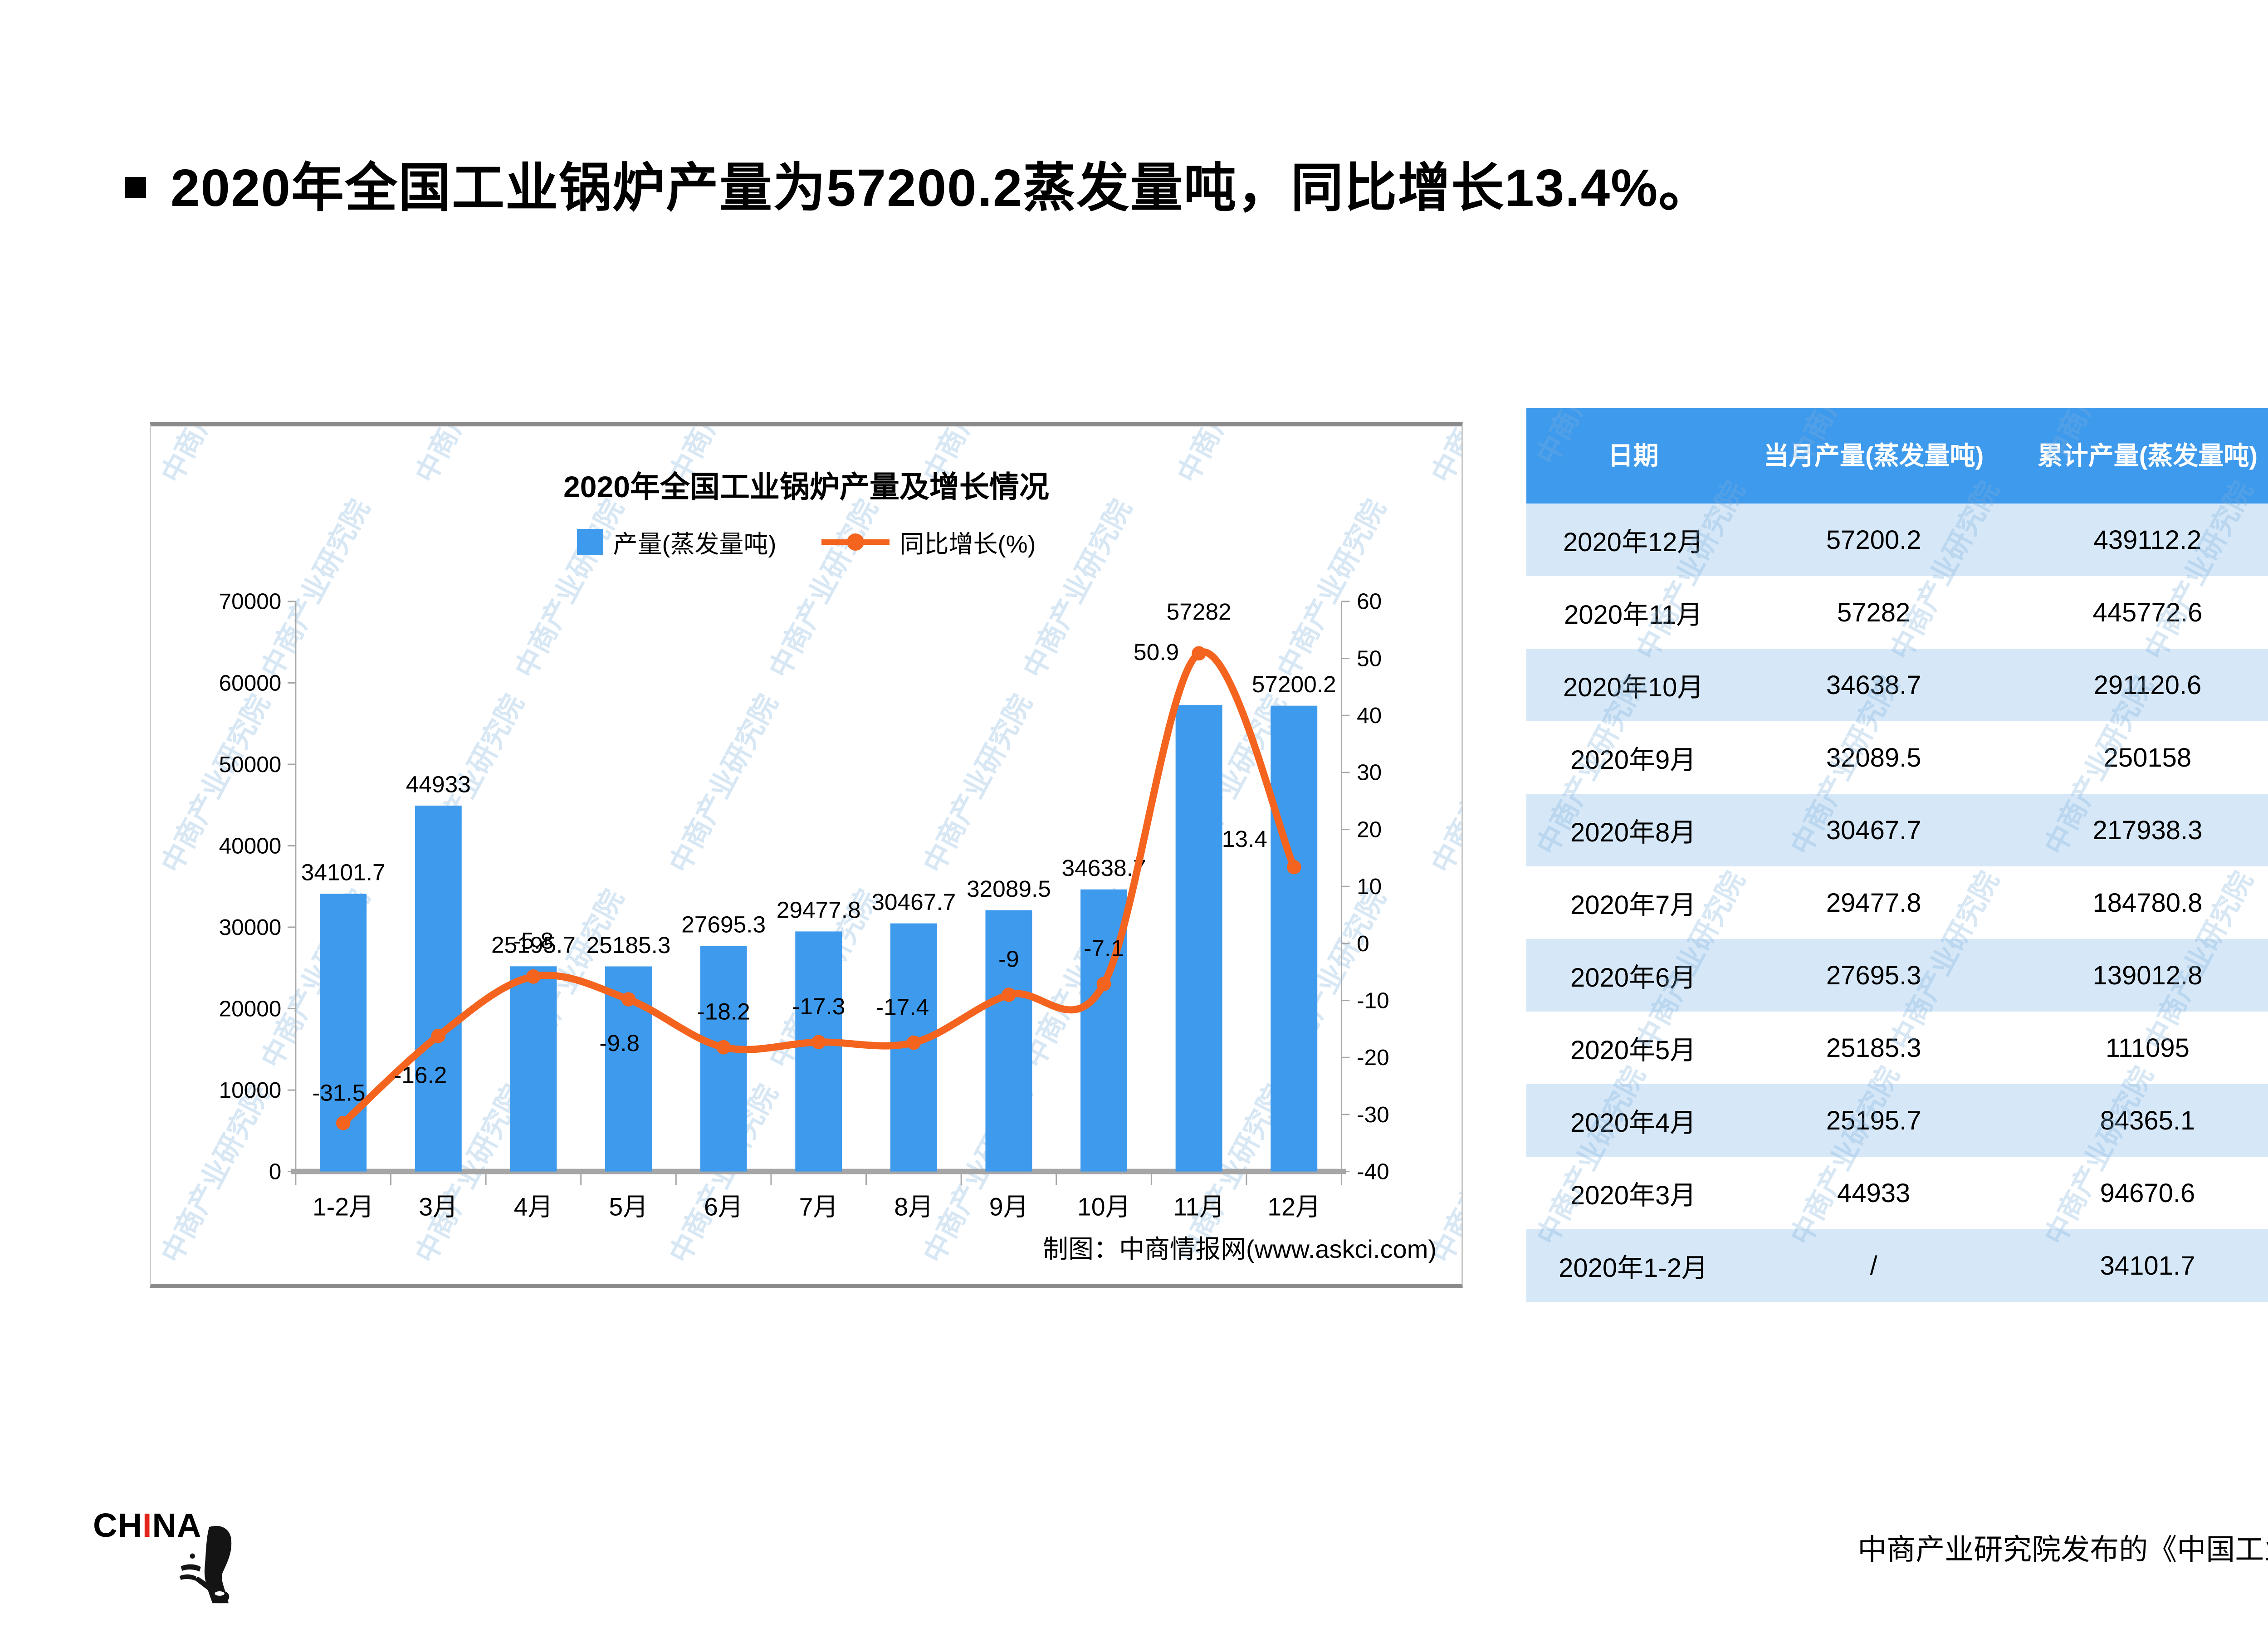 The width and height of the screenshot is (2268, 1633). I want to click on line-value-label: 50.9, so click(1157, 652).